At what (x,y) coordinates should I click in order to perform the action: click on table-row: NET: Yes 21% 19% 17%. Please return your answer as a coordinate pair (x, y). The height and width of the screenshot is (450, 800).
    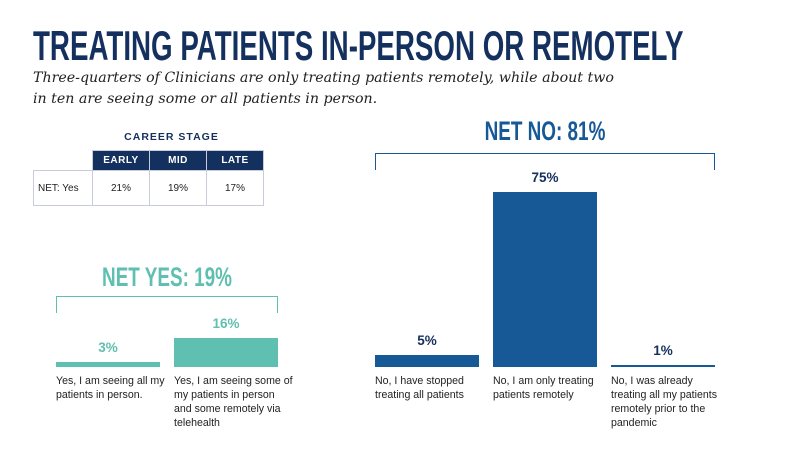
    Looking at the image, I should click on (148, 188).